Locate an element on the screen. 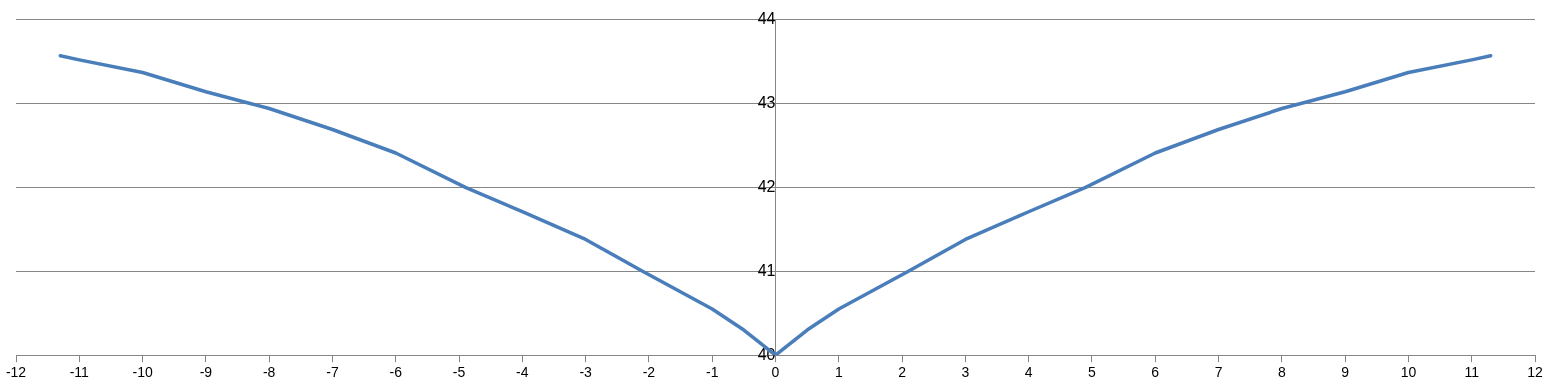  x-tick-label: 1 is located at coordinates (838, 372).